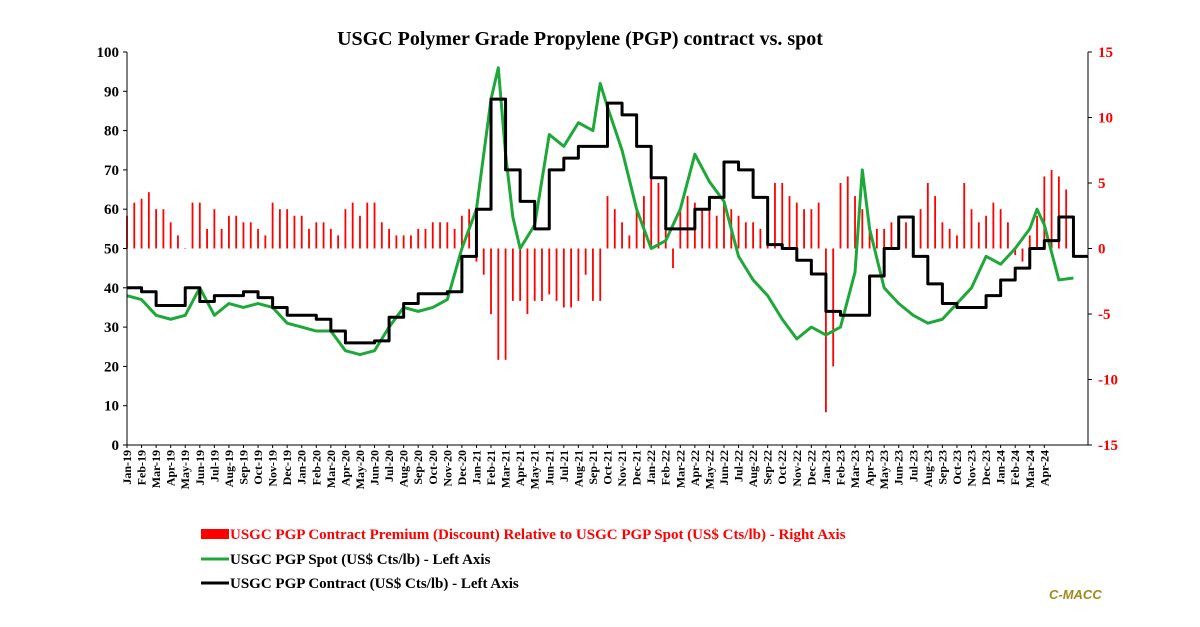 The width and height of the screenshot is (1200, 627). Describe the element at coordinates (826, 467) in the screenshot. I see `x-tick-label: Jan-23` at that location.